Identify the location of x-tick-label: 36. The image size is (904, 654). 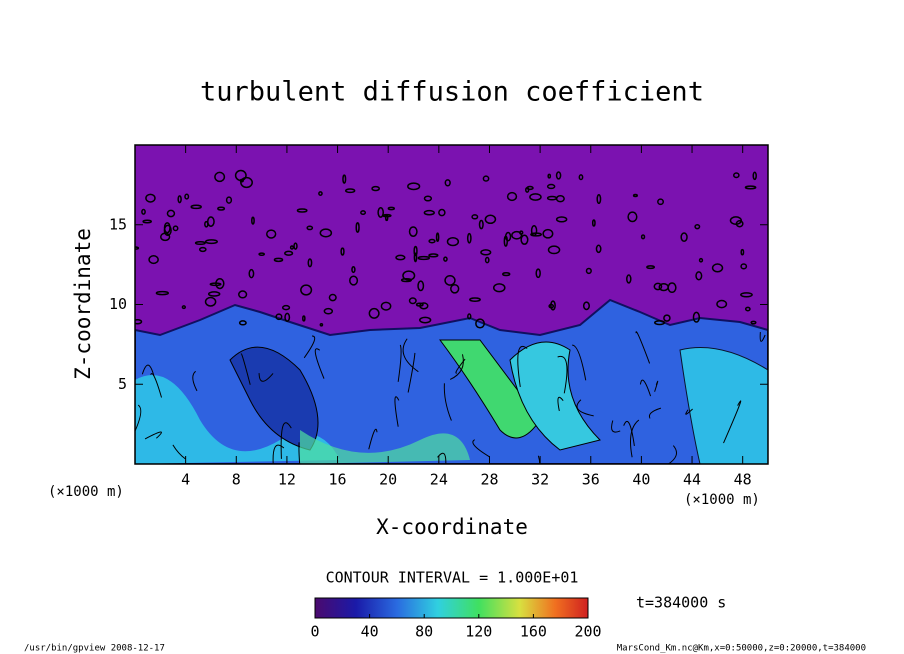
(591, 480).